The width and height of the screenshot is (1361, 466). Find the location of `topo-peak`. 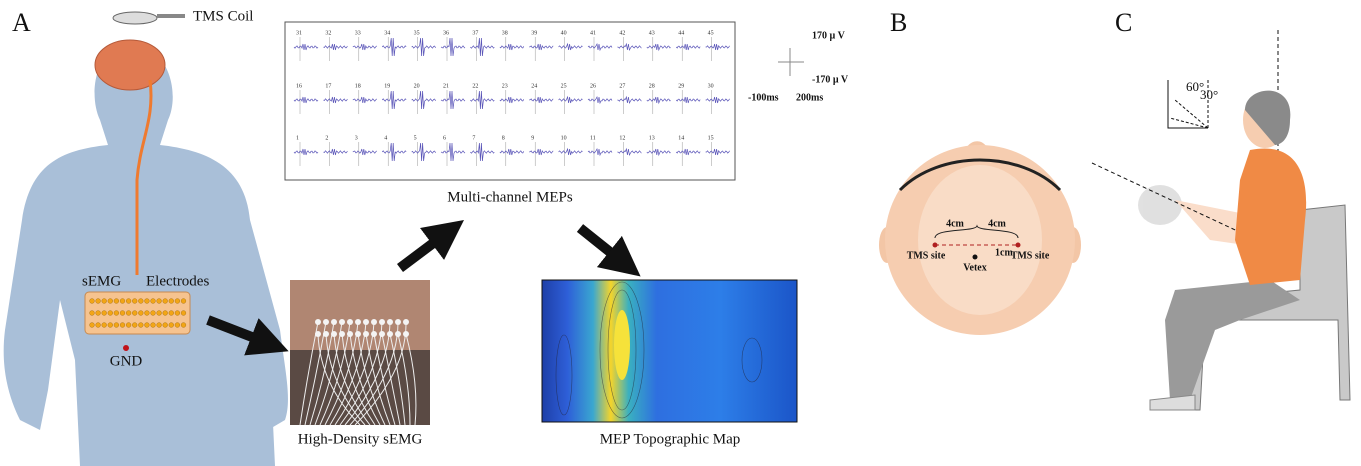

topo-peak is located at coordinates (622, 345).